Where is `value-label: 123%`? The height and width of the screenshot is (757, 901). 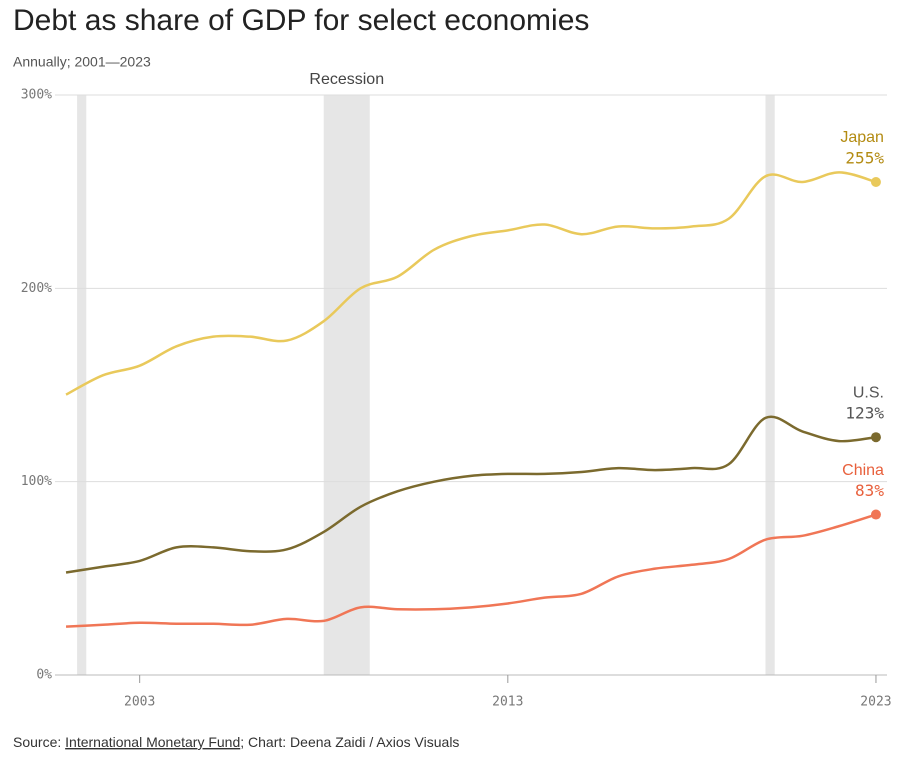
value-label: 123% is located at coordinates (864, 413).